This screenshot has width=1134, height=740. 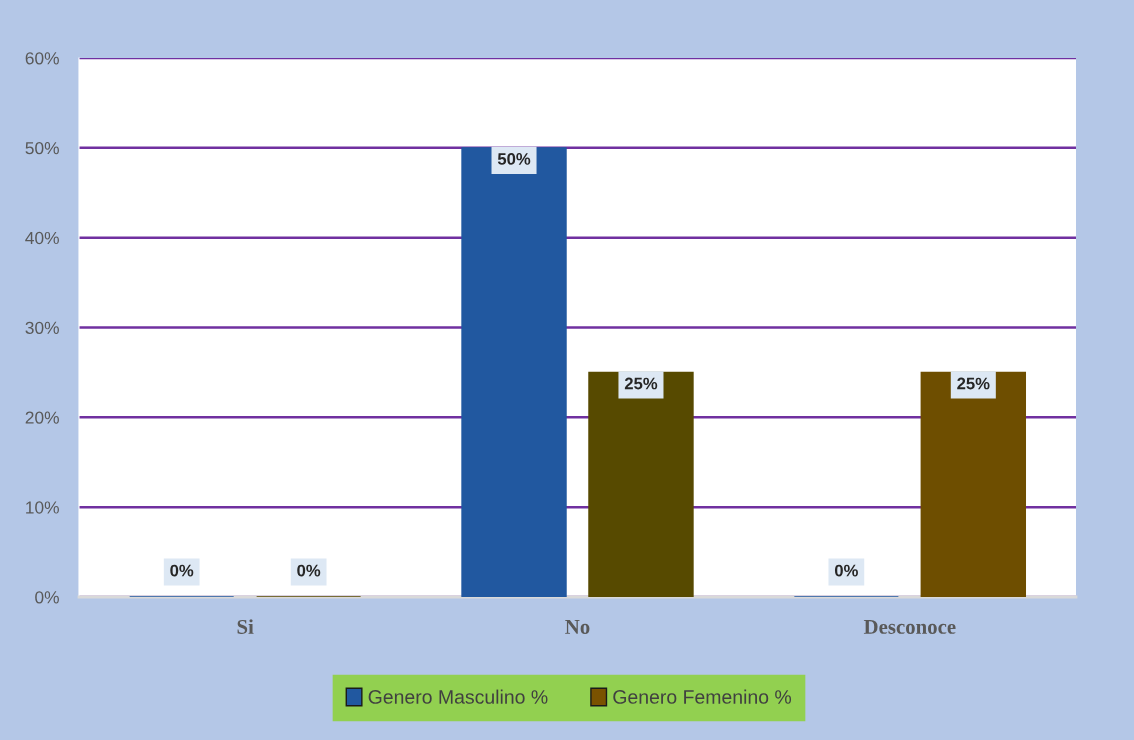 What do you see at coordinates (42, 58) in the screenshot?
I see `y-tick-label: 60%` at bounding box center [42, 58].